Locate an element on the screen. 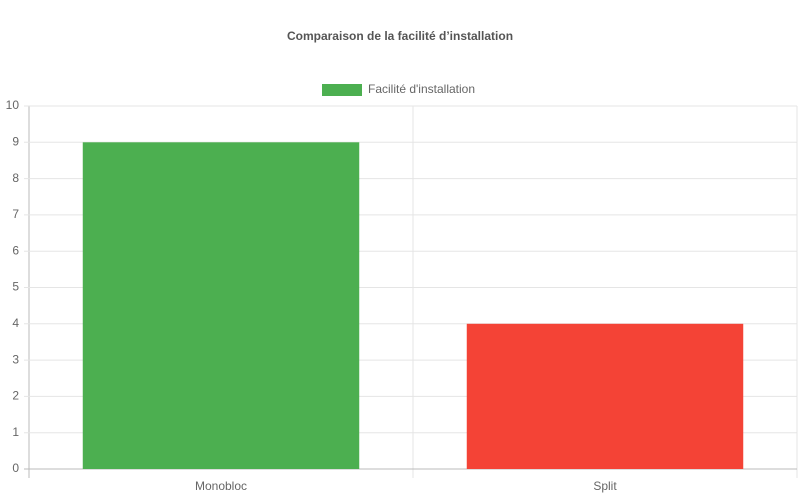 The image size is (800, 500). y-tick-label: 2 is located at coordinates (15, 396).